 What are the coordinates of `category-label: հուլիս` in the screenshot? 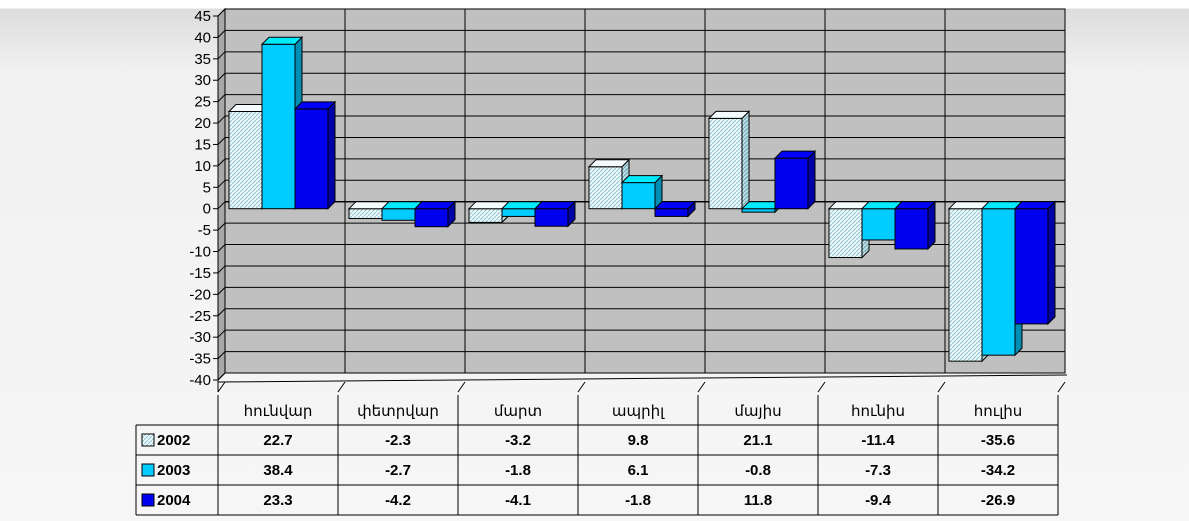 It's located at (998, 411).